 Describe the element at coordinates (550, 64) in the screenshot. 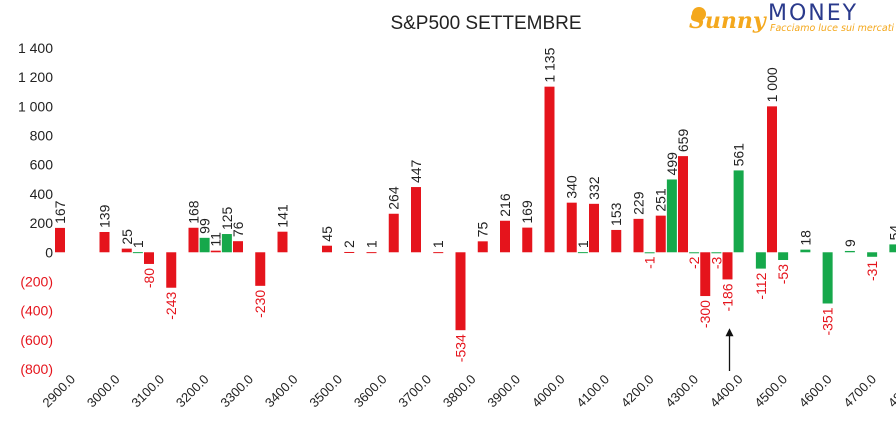

I see `data-label: 1 135` at that location.